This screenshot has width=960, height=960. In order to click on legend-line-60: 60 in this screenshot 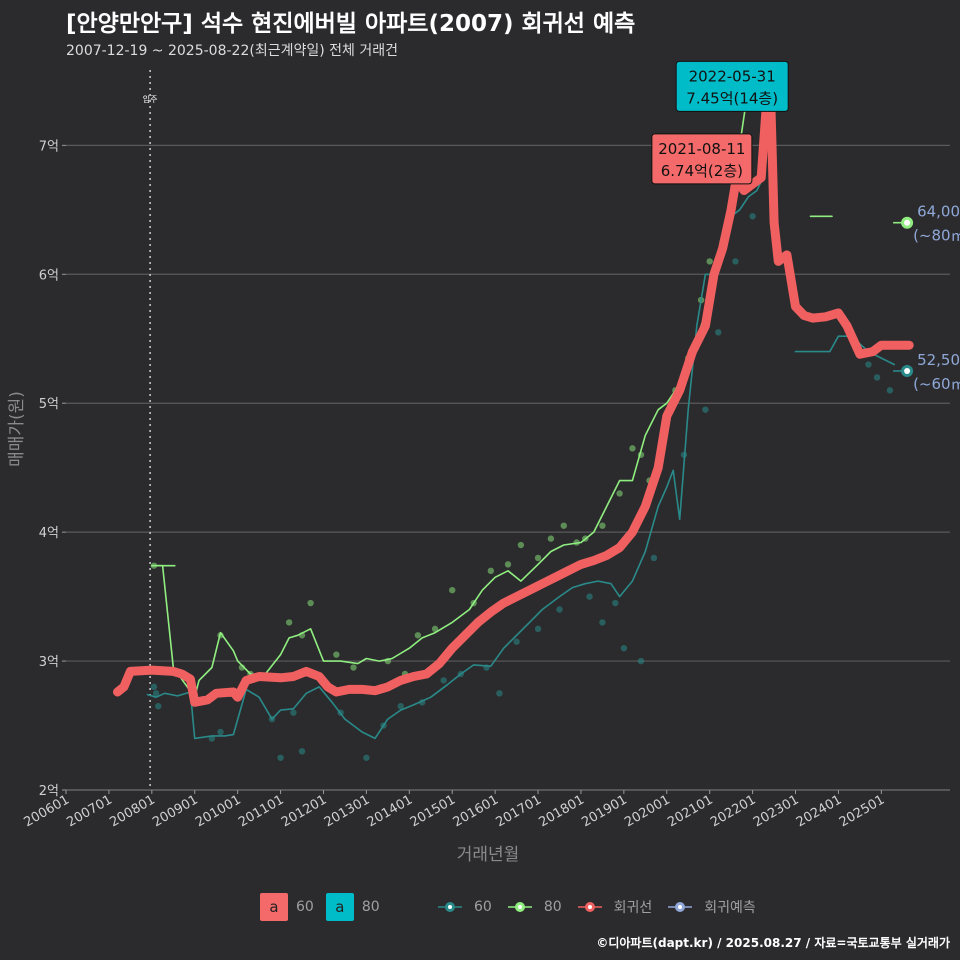, I will do `click(464, 907)`.